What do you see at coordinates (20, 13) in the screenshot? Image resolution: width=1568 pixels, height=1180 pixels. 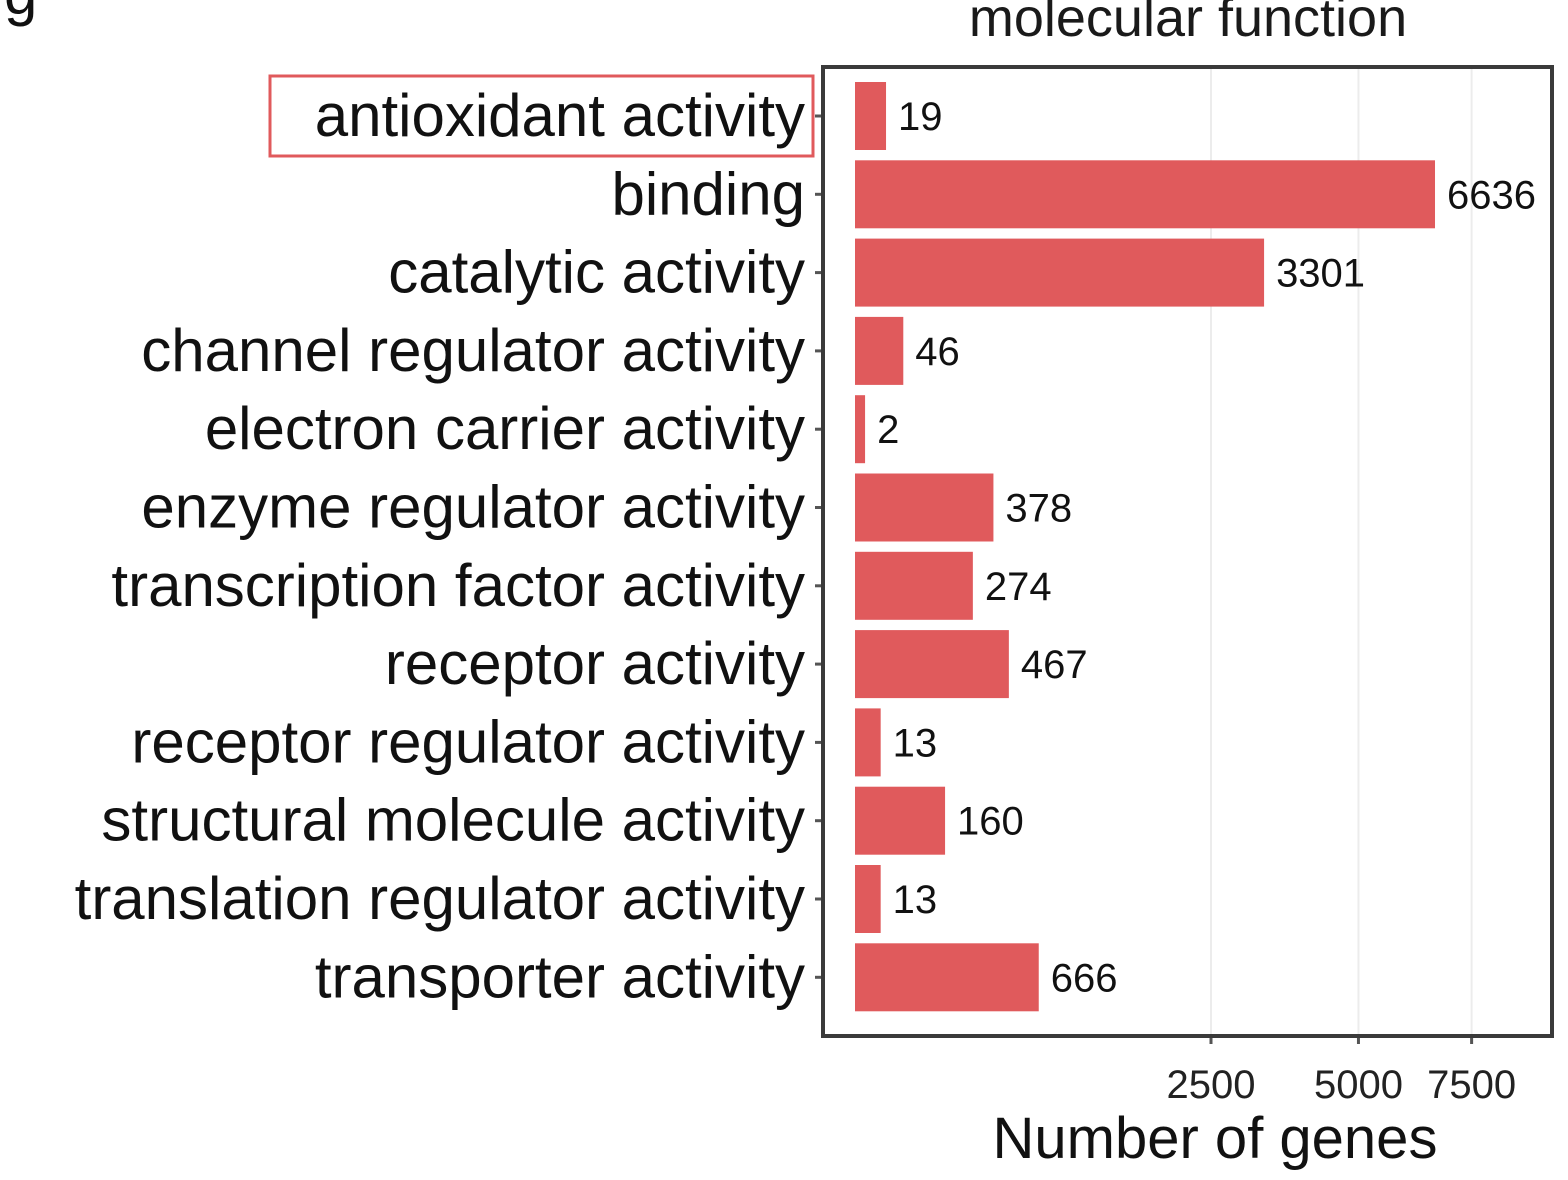 I see `panel-letter: g` at bounding box center [20, 13].